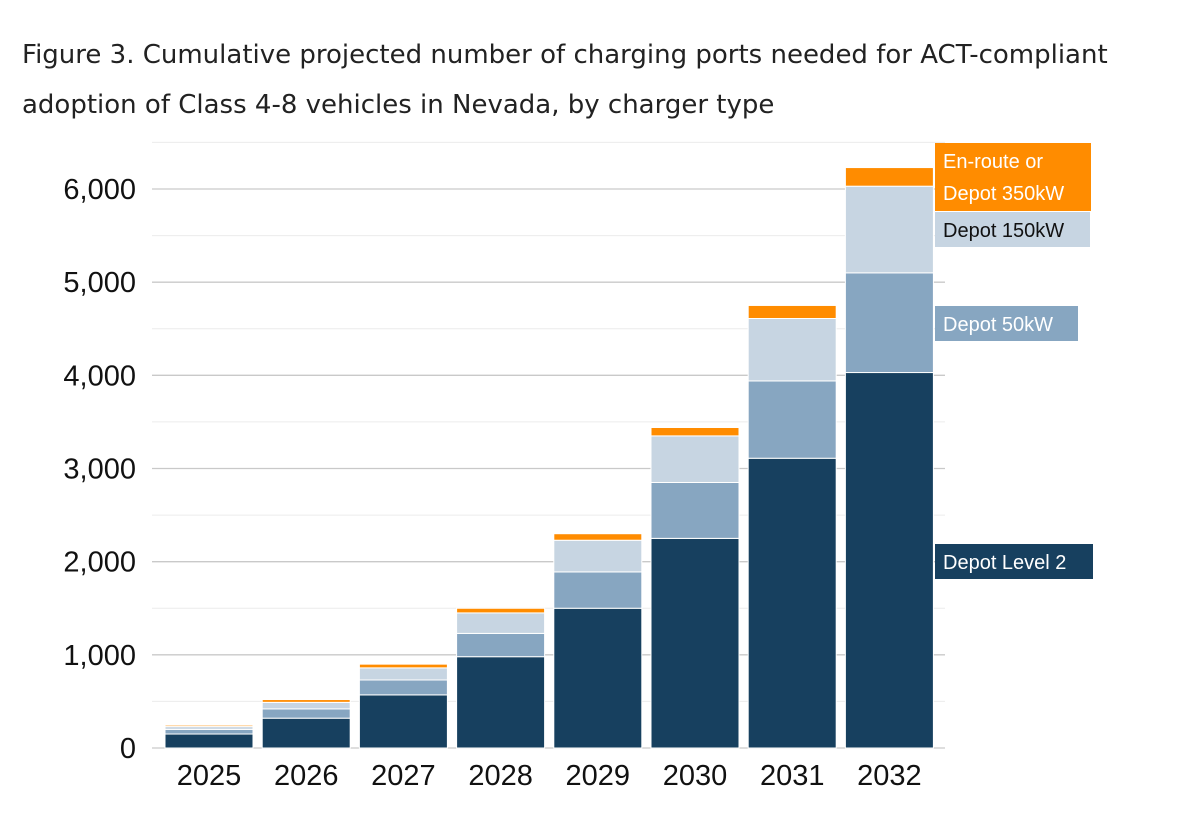 The width and height of the screenshot is (1200, 827). What do you see at coordinates (99, 656) in the screenshot?
I see `y-tick-label: 1,000` at bounding box center [99, 656].